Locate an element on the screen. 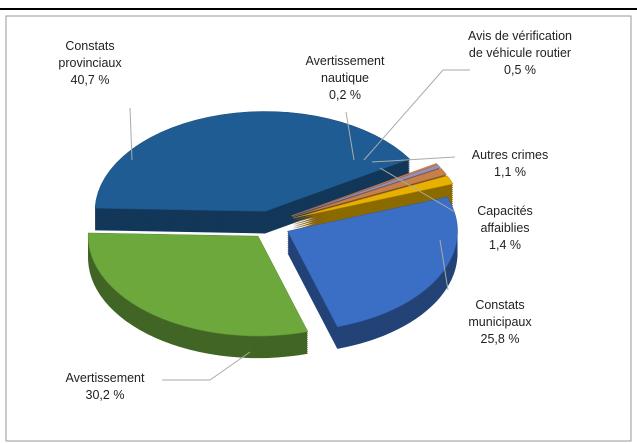  slice-label: Capacités affaiblies 1,4 % is located at coordinates (505, 228).